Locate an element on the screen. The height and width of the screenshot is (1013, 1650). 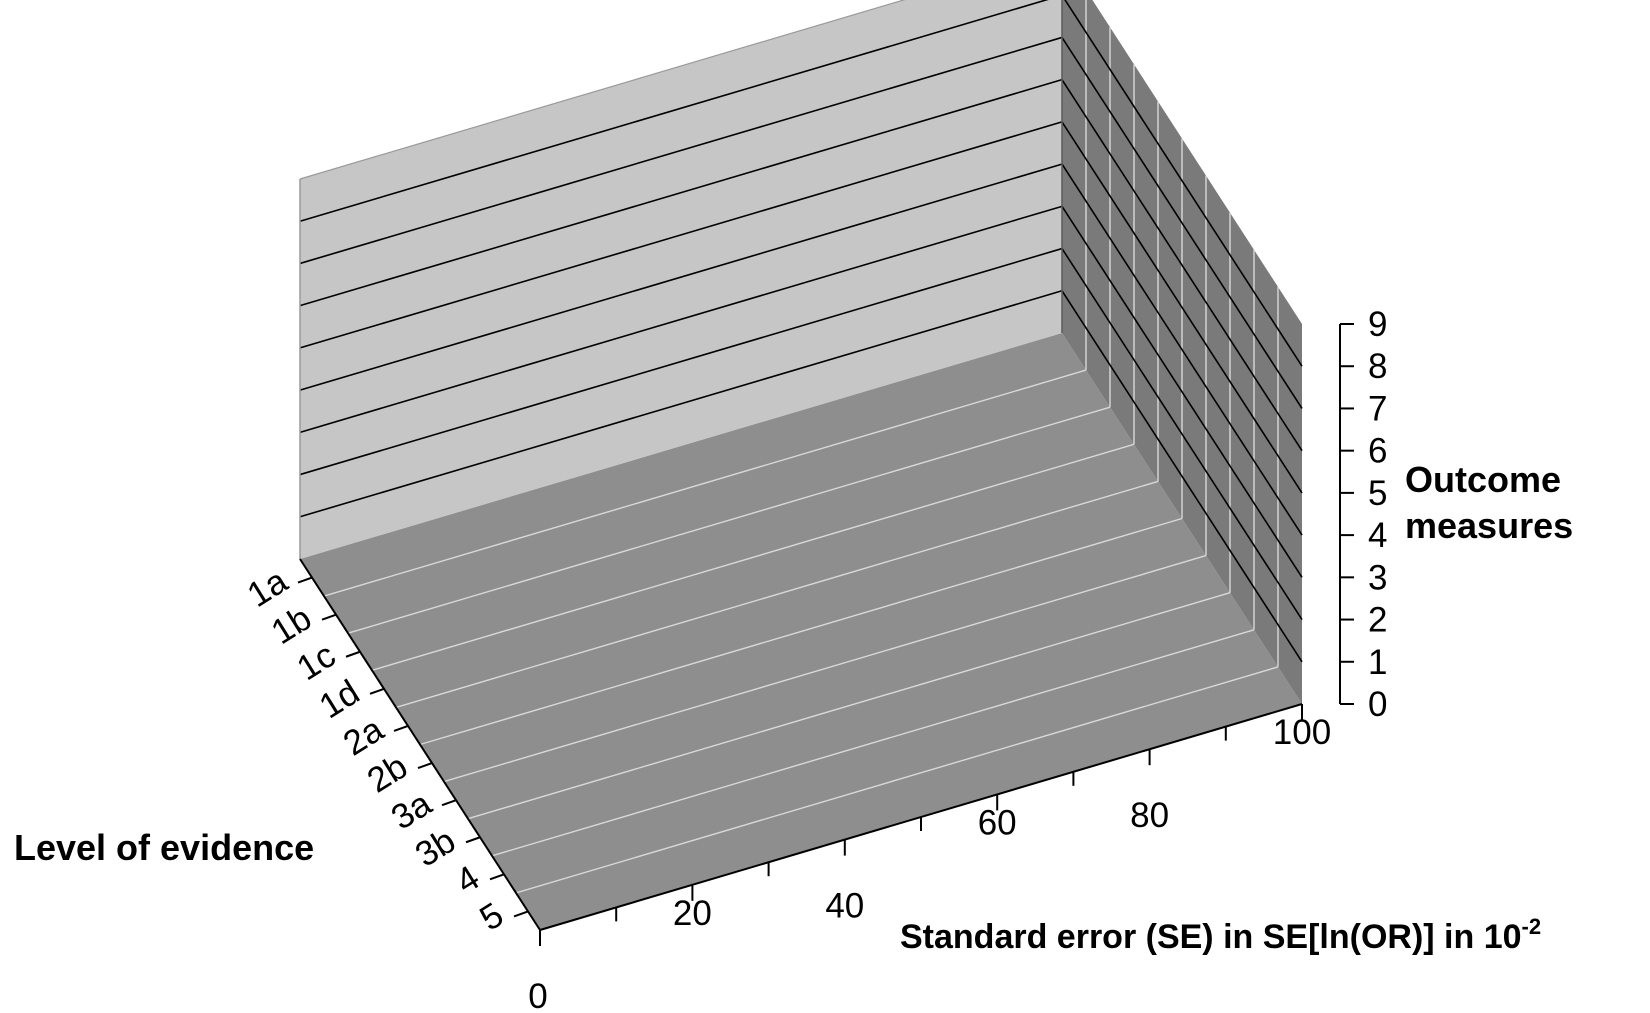
z-axis-title-line2: measures is located at coordinates (1489, 525).